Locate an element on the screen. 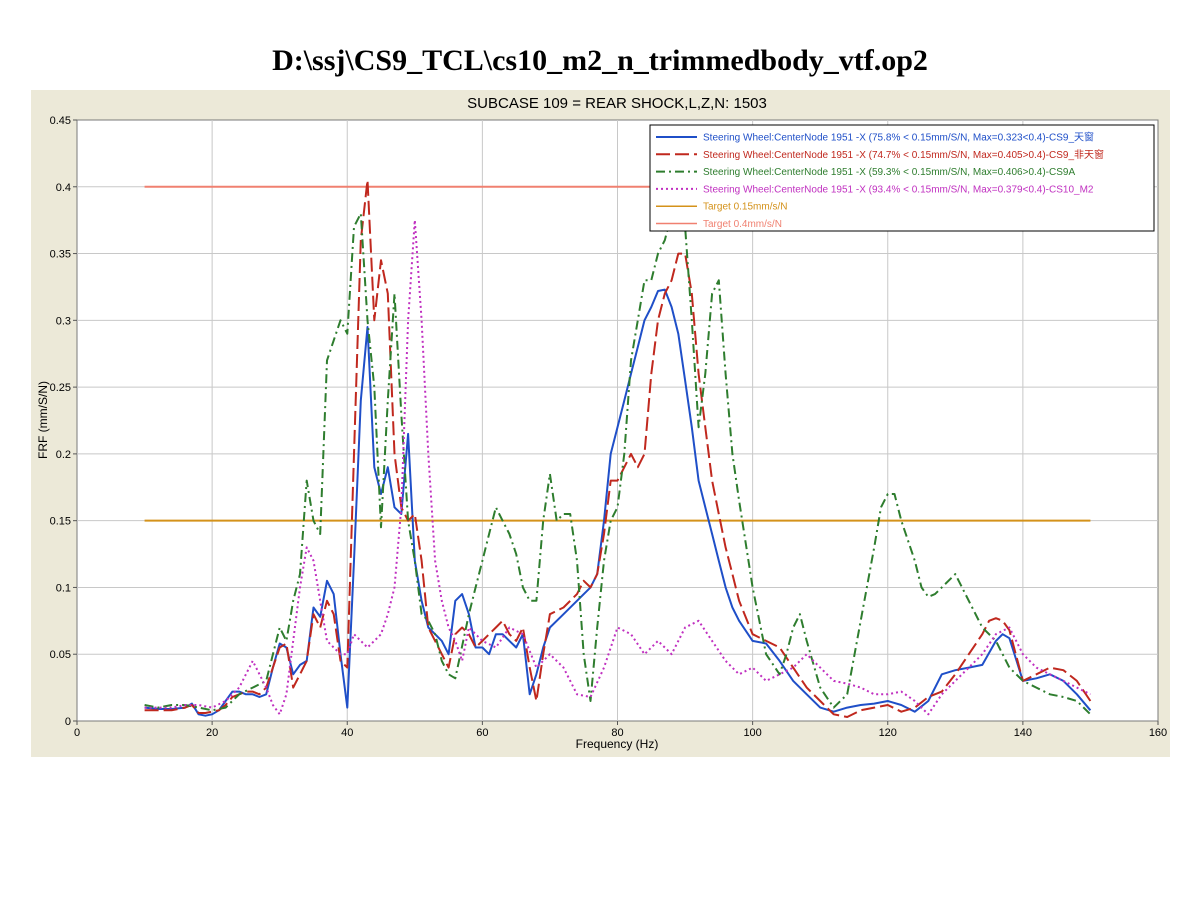 The image size is (1200, 900). x-tick-label: 140 is located at coordinates (1023, 733).